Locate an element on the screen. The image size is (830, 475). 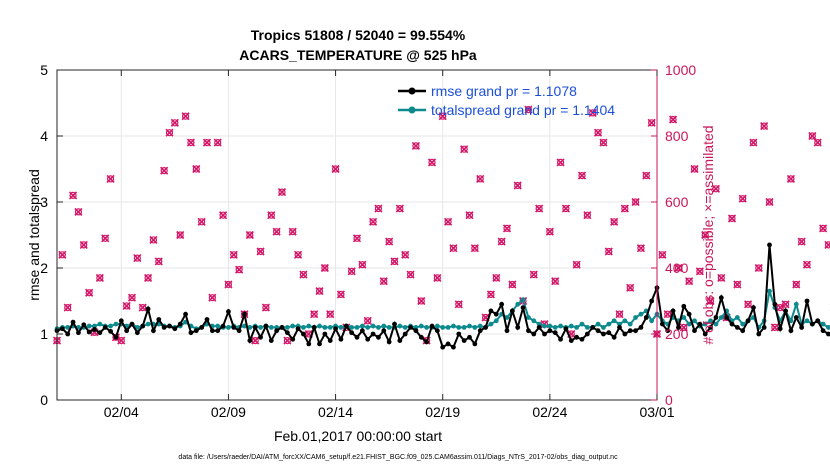
x-tick-label: 02/24 is located at coordinates (549, 412).